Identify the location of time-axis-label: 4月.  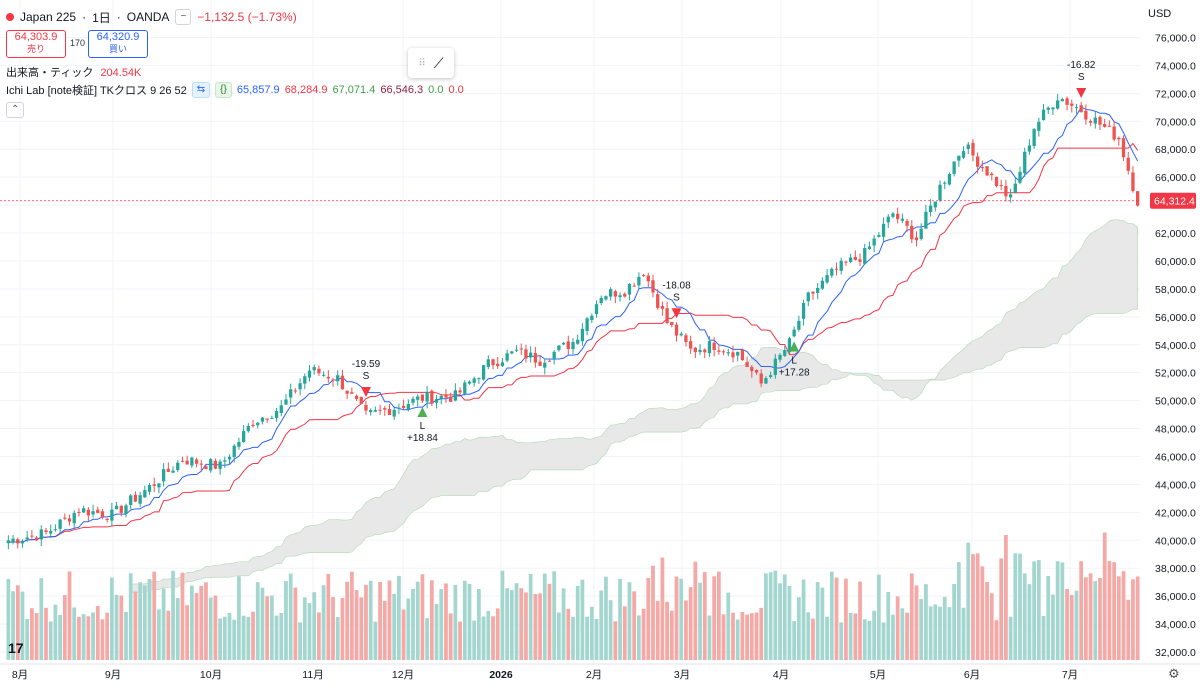
(781, 675).